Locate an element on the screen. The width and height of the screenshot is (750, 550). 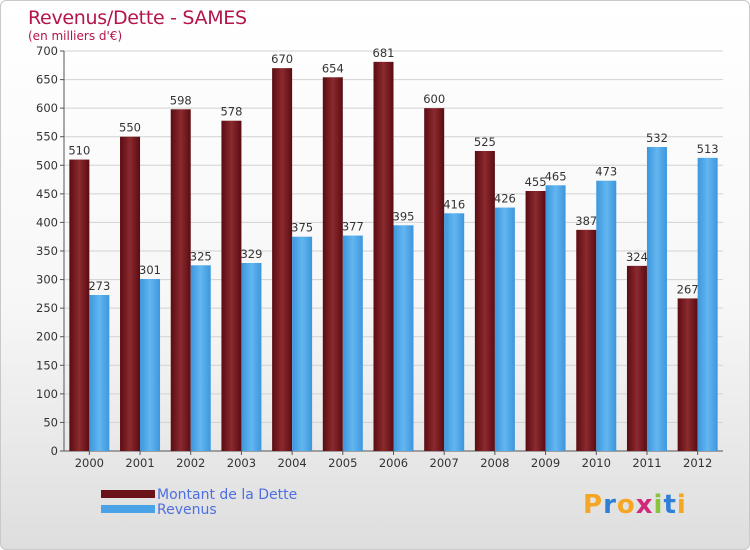
x-tick-label: 2012 is located at coordinates (697, 463).